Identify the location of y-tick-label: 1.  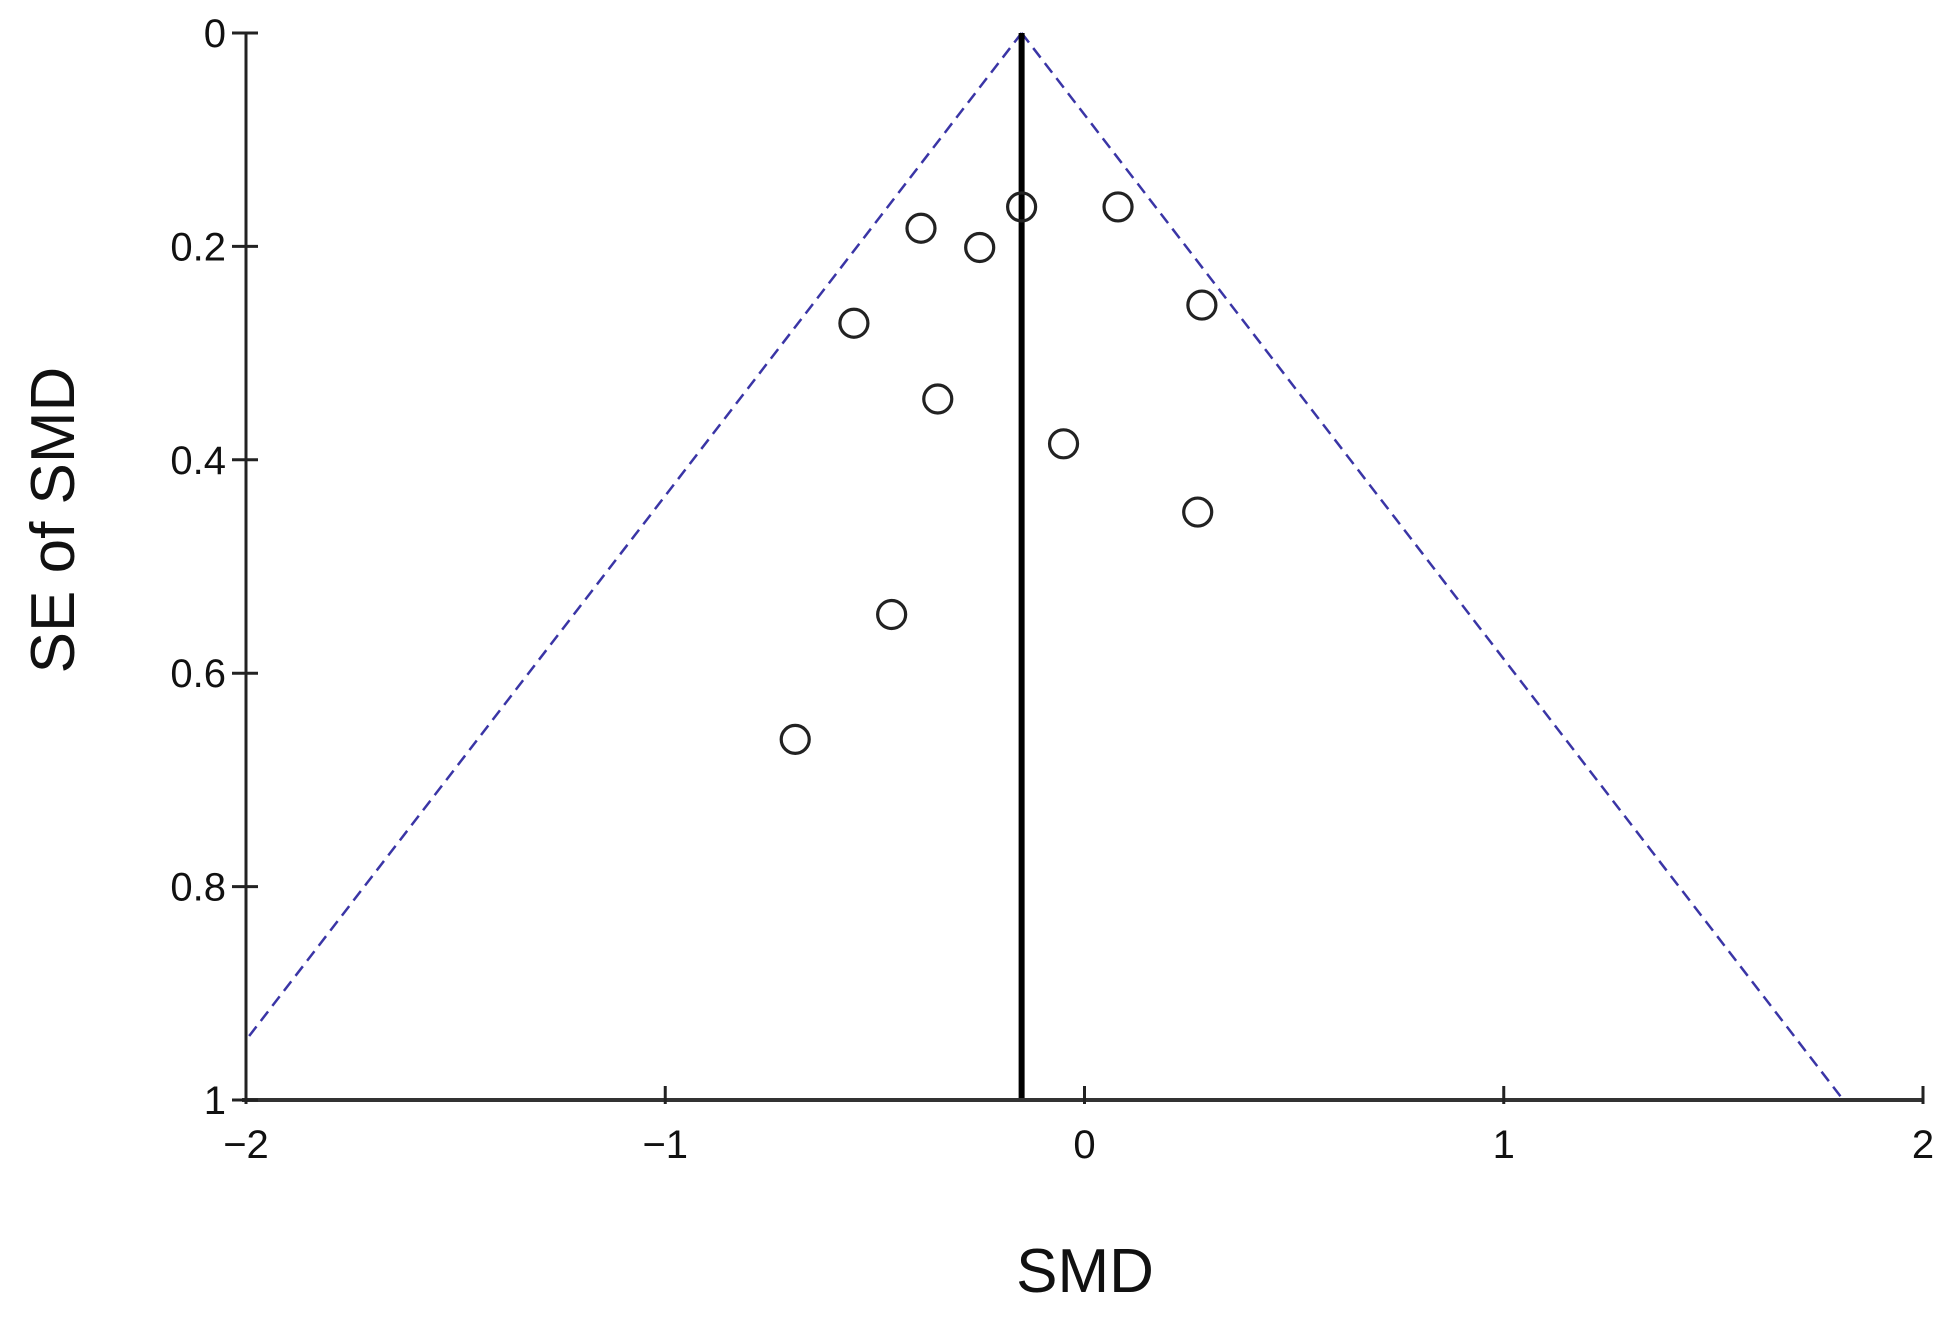
(215, 1101).